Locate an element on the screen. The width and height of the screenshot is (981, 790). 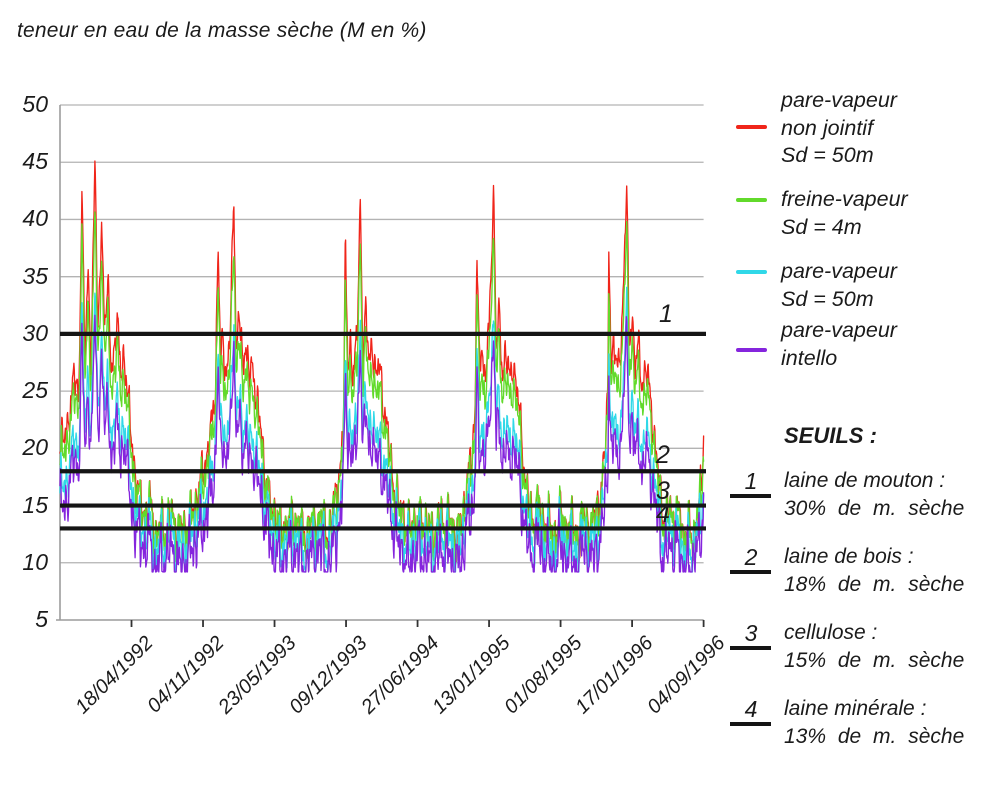
legend-item-1: freine-vapeur Sd = 4m is located at coordinates (844, 213).